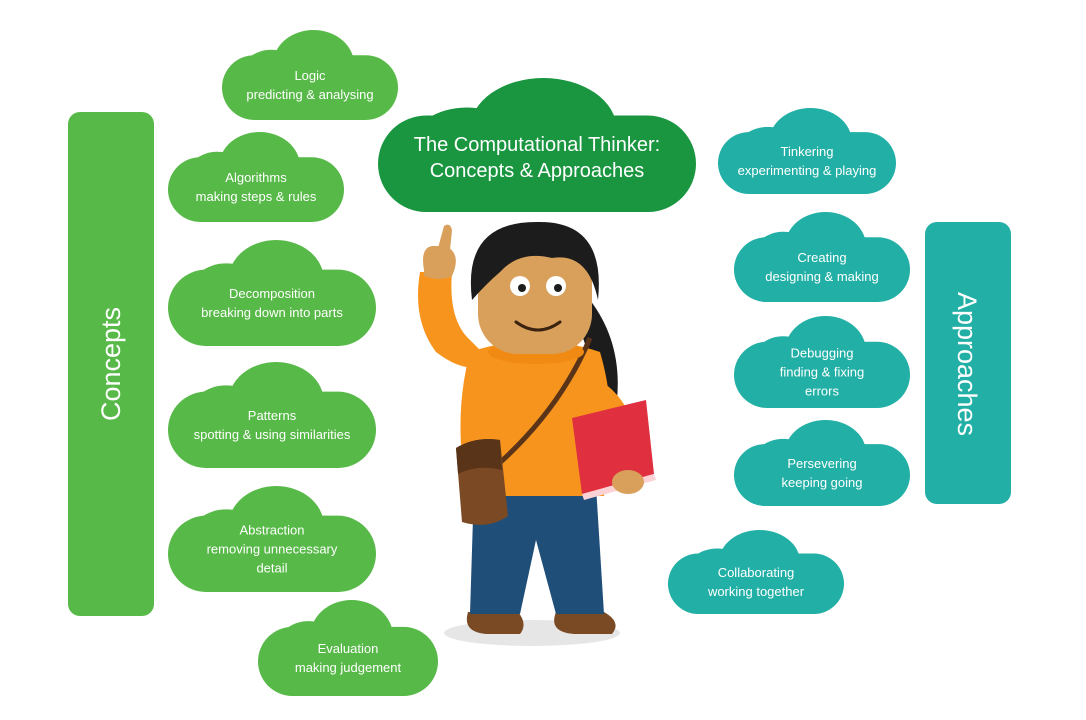 This screenshot has width=1086, height=720. I want to click on approach-cloud-persevering: Persevering keeping going, so click(822, 463).